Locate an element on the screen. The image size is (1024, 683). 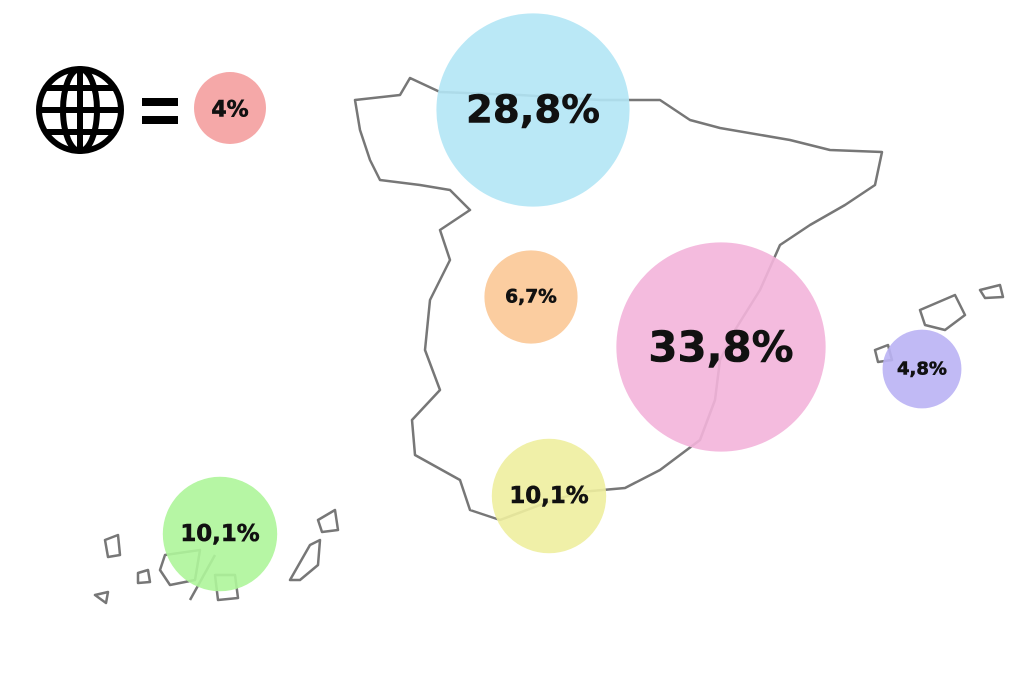
bubble-label: 28,8% is located at coordinates (533, 110).